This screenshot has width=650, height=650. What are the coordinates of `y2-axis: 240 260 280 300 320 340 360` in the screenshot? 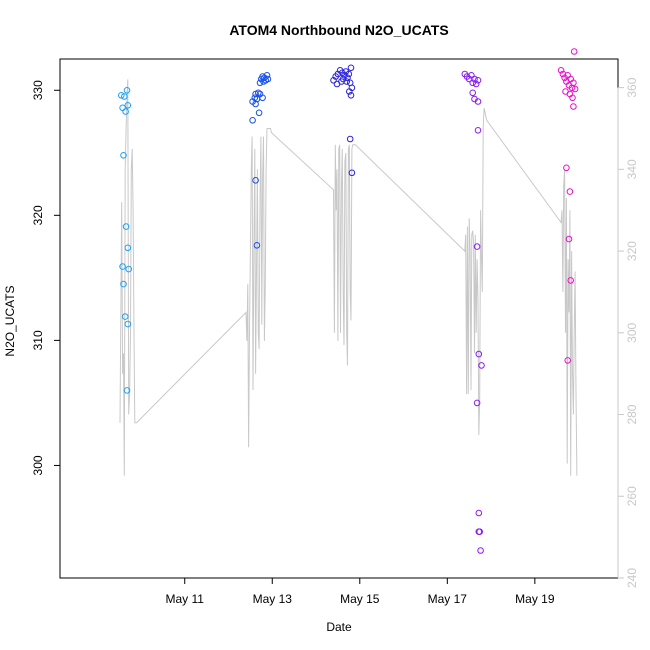 It's located at (628, 332).